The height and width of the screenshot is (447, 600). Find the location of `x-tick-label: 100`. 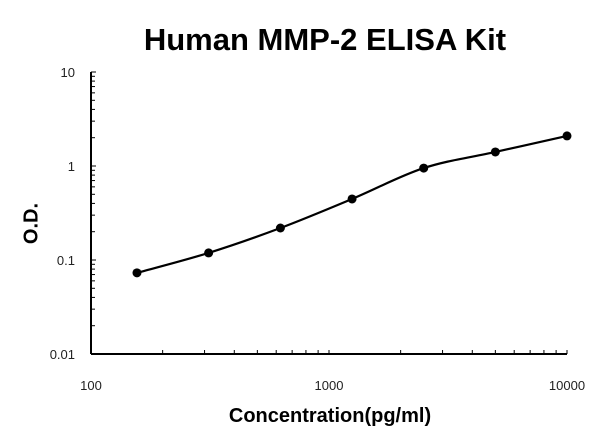

x-tick-label: 100 is located at coordinates (91, 385).